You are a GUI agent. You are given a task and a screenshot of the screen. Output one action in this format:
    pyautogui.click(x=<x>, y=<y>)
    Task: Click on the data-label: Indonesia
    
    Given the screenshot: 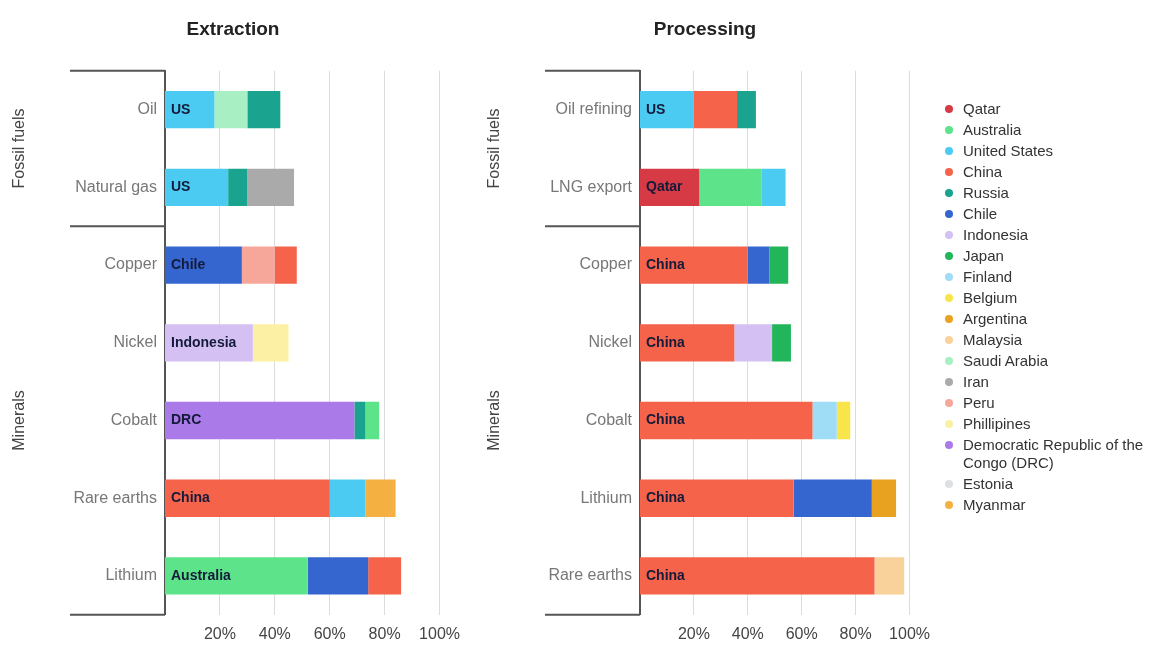 What is the action you would take?
    pyautogui.click(x=204, y=341)
    